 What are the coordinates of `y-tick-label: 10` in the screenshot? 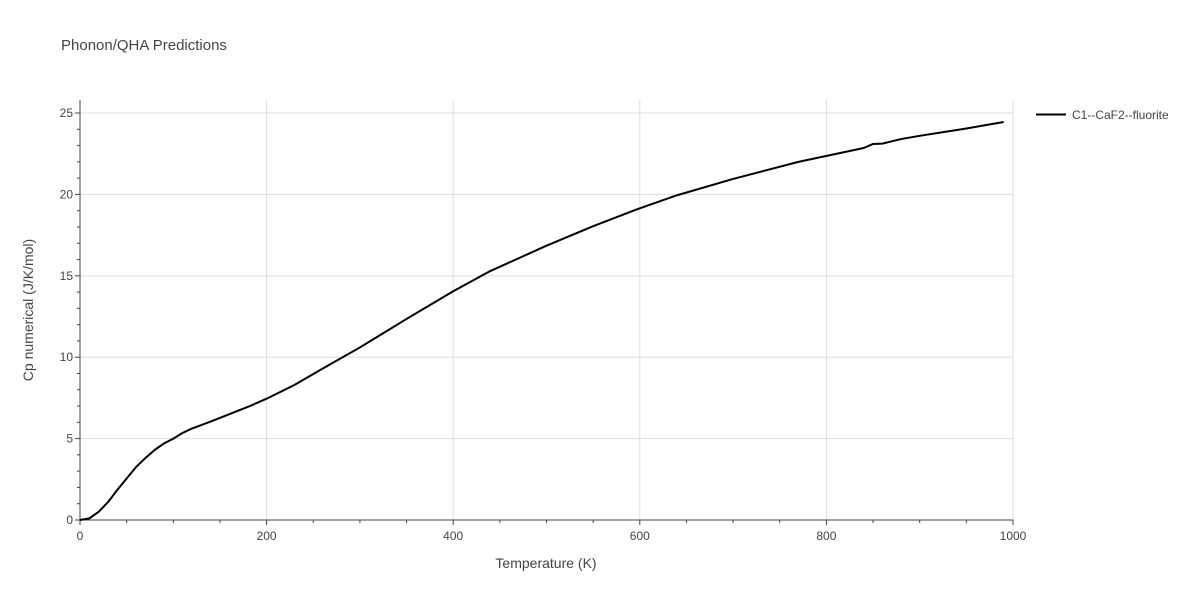 It's located at (67, 357).